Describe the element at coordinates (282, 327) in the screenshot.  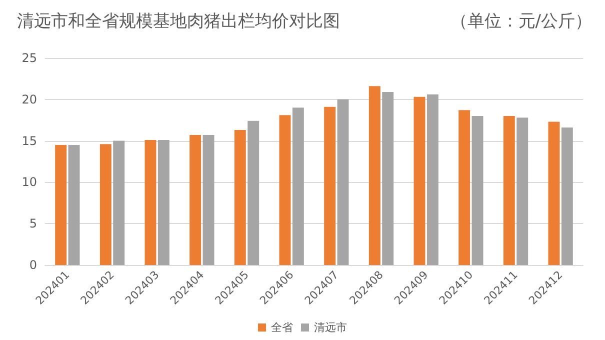
I see `legend-label: 全省` at that location.